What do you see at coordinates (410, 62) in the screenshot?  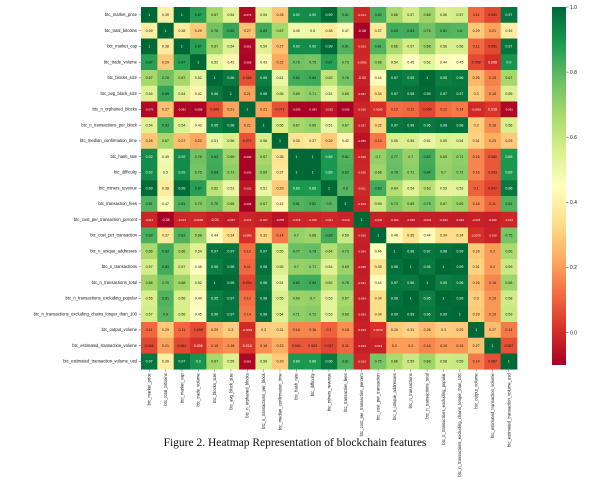 I see `cell-value-label: 0.45` at bounding box center [410, 62].